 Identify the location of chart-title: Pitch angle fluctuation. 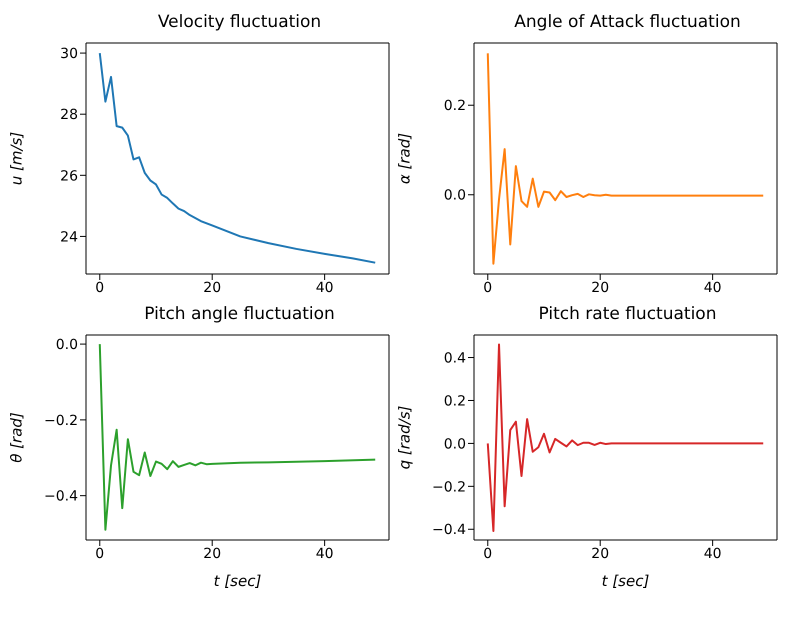
(239, 314).